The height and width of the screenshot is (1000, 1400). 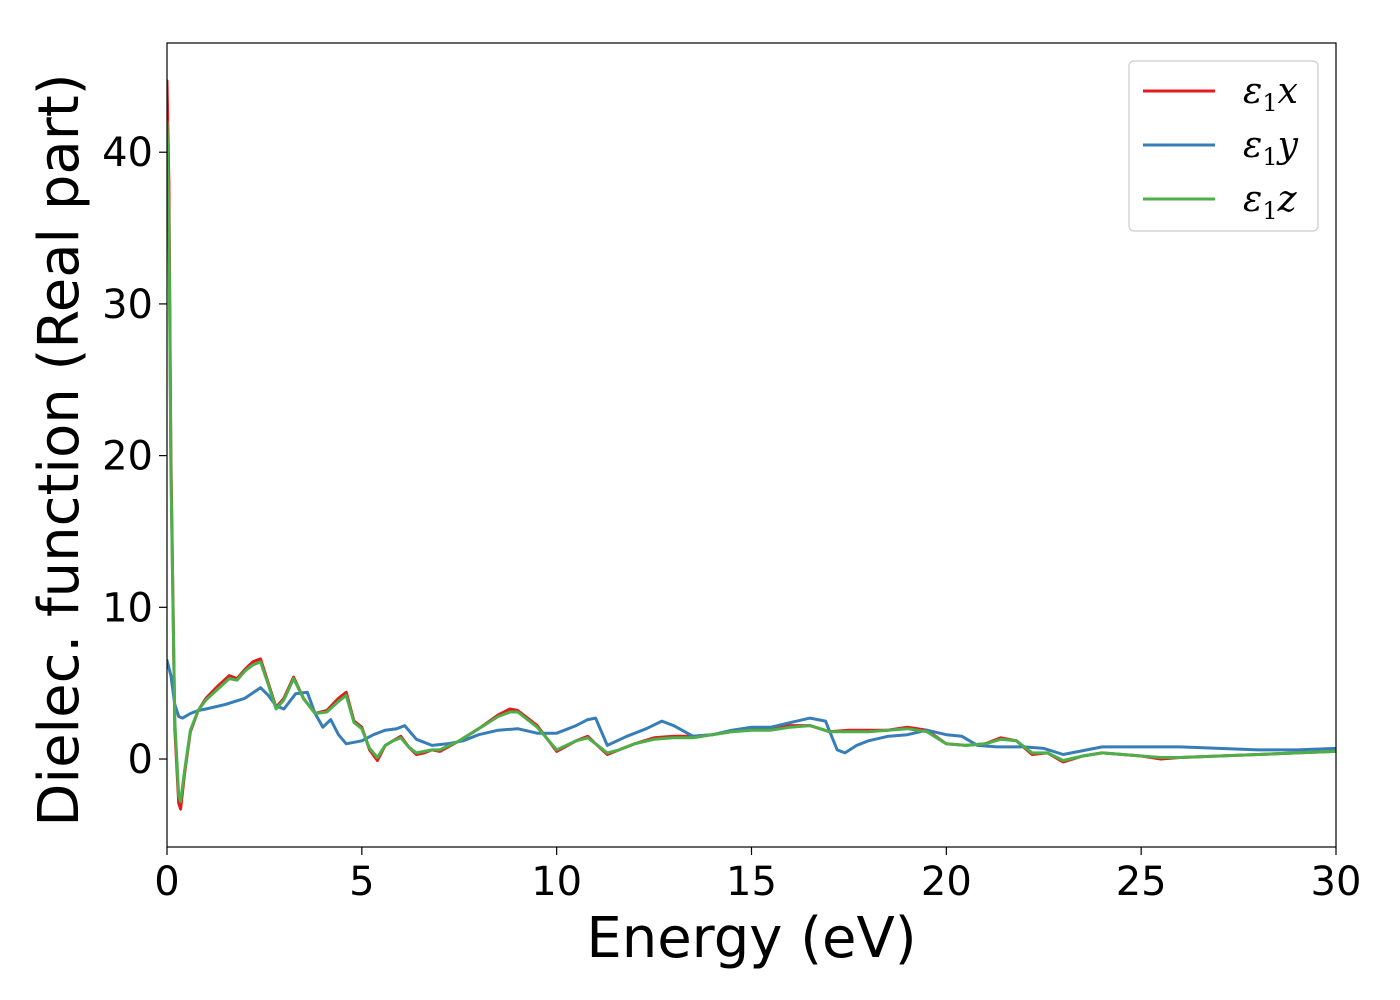 What do you see at coordinates (1336, 882) in the screenshot?
I see `x-tick-label: 30` at bounding box center [1336, 882].